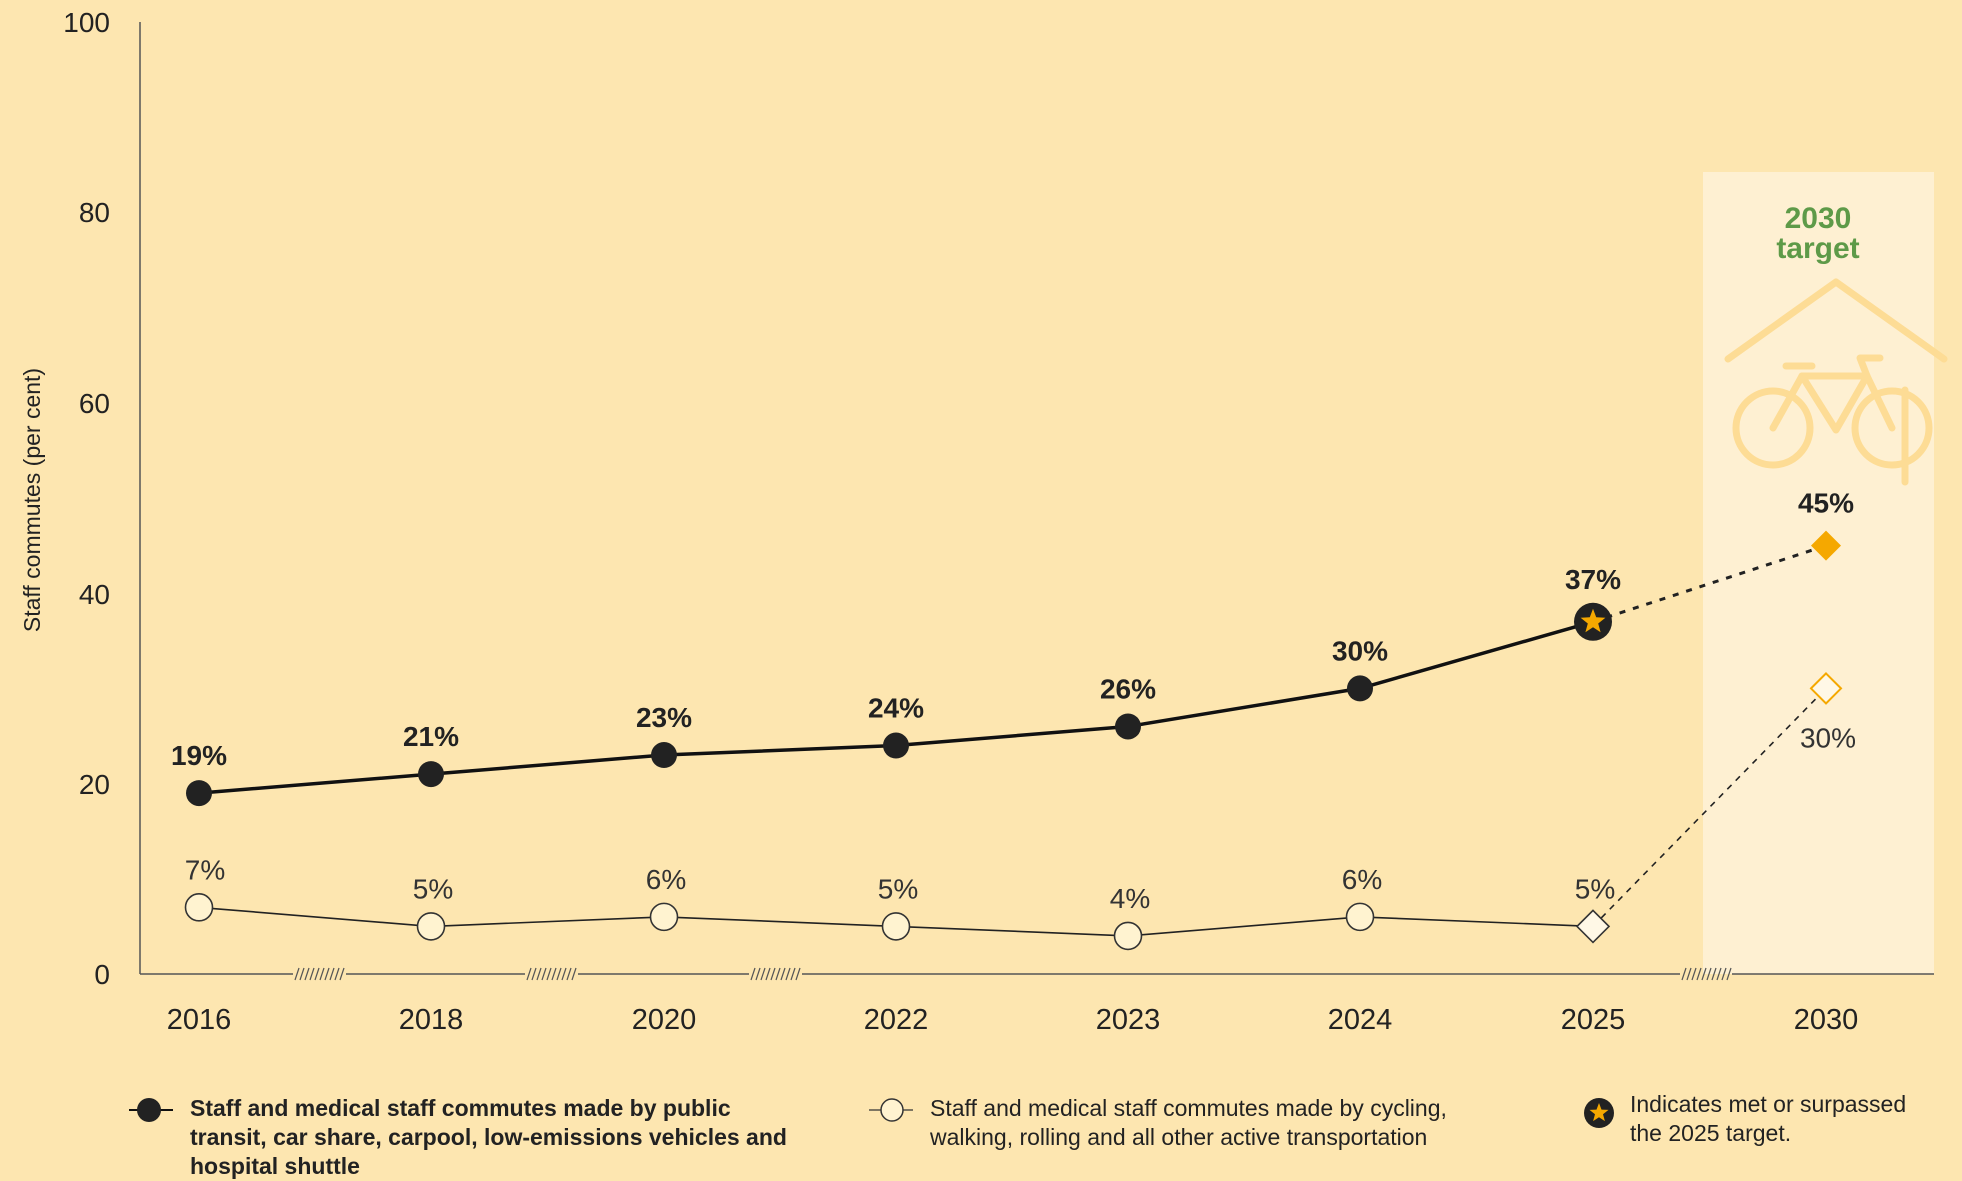  Describe the element at coordinates (205, 869) in the screenshot. I see `data-label-active: 7%` at that location.